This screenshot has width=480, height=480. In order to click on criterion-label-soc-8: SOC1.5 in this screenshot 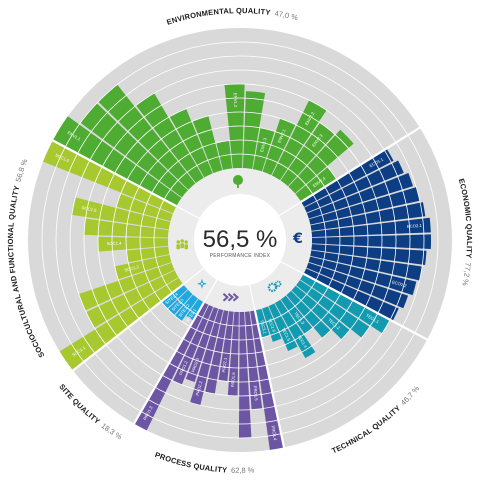, I will do `click(89, 209)`.